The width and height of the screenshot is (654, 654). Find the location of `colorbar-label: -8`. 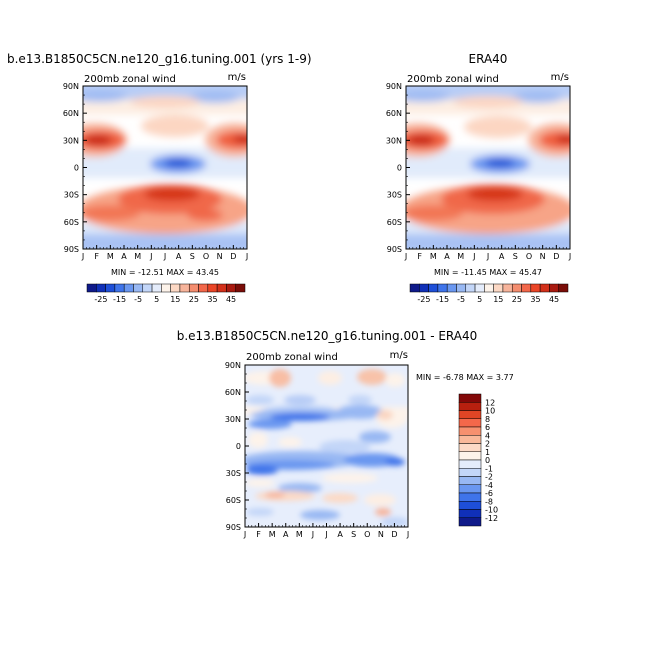

colorbar-label: -8 is located at coordinates (489, 501).